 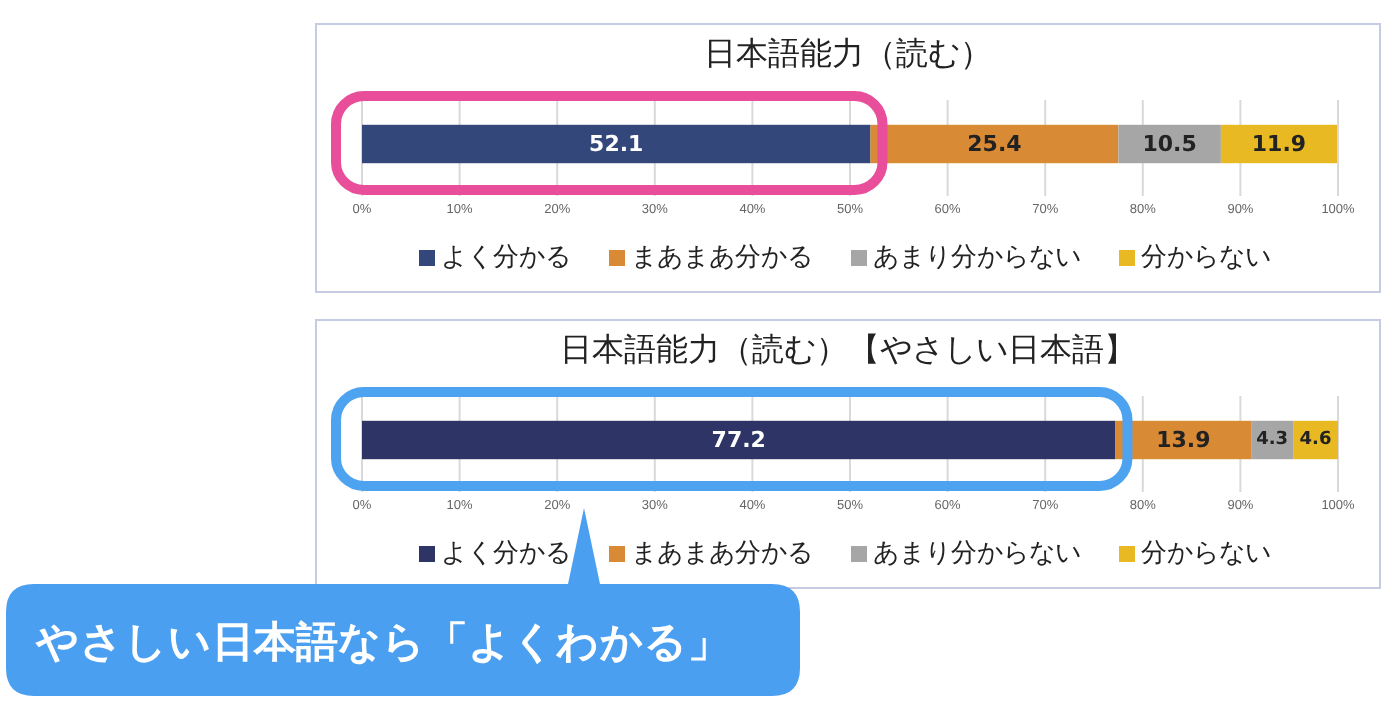 What do you see at coordinates (1279, 144) in the screenshot?
I see `data-label: 11.9` at bounding box center [1279, 144].